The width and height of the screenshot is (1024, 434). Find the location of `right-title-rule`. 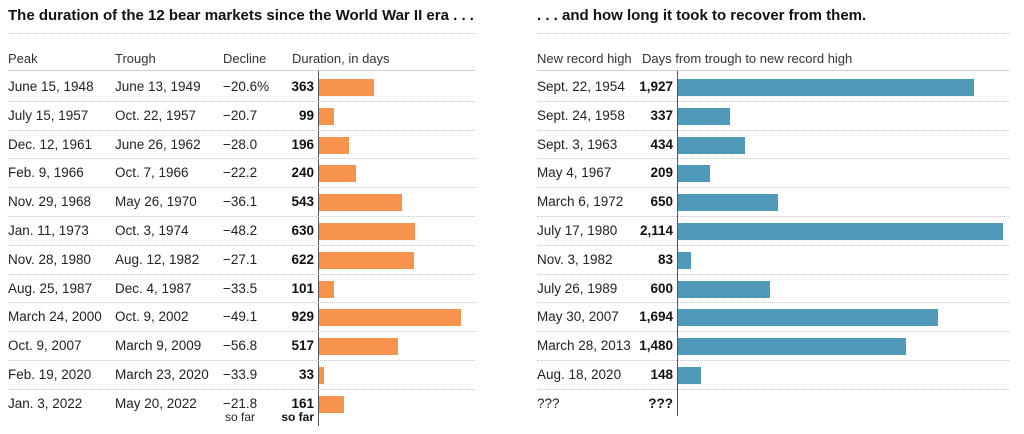

right-title-rule is located at coordinates (773, 33).